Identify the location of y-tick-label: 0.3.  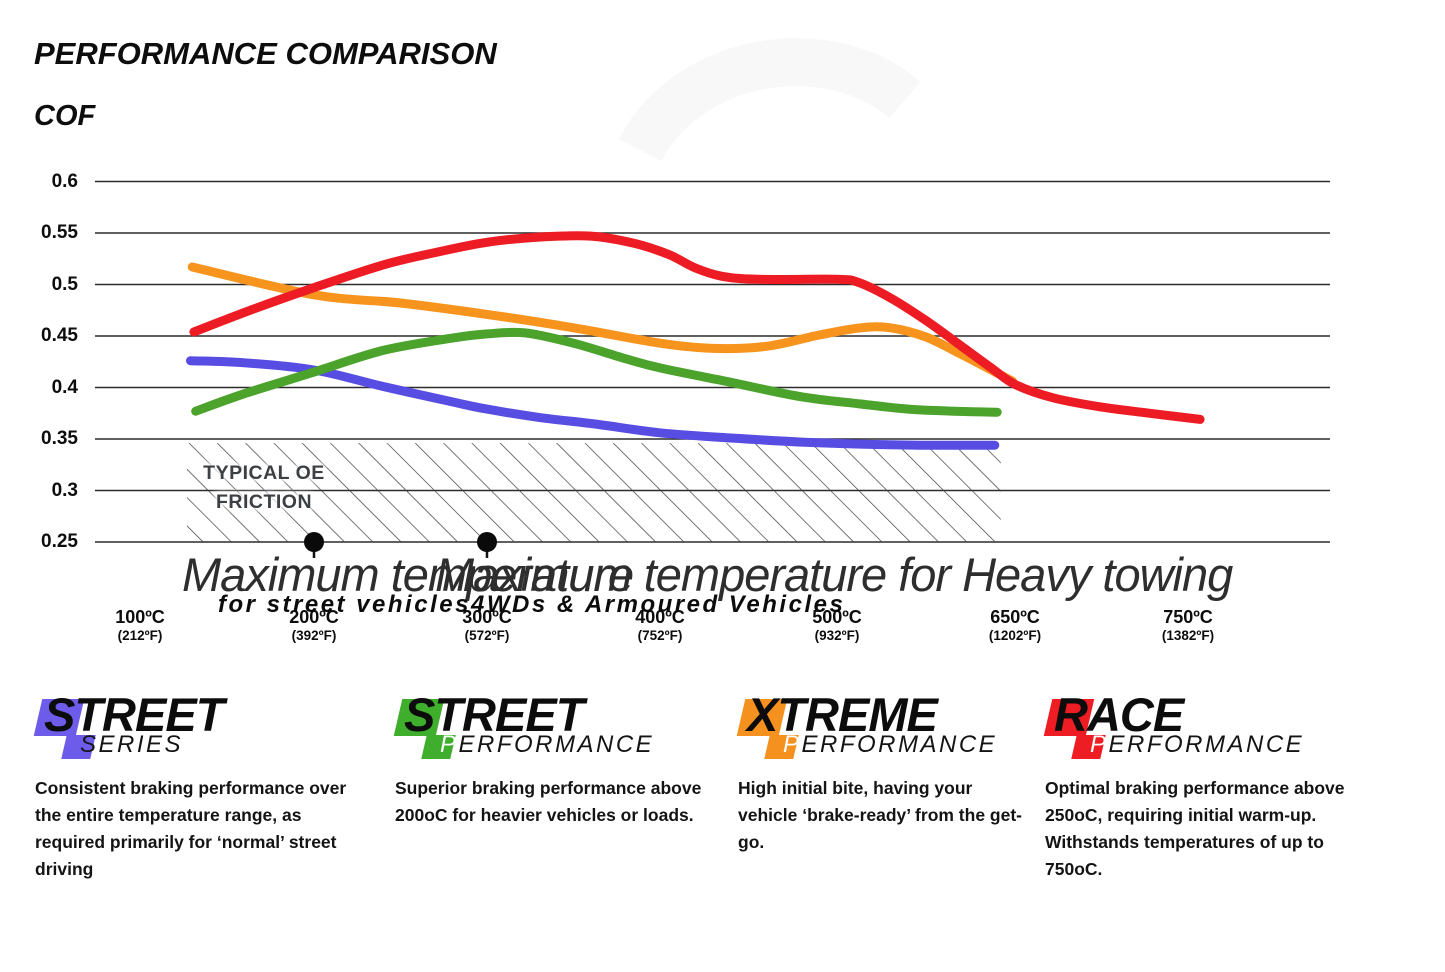
(64, 490).